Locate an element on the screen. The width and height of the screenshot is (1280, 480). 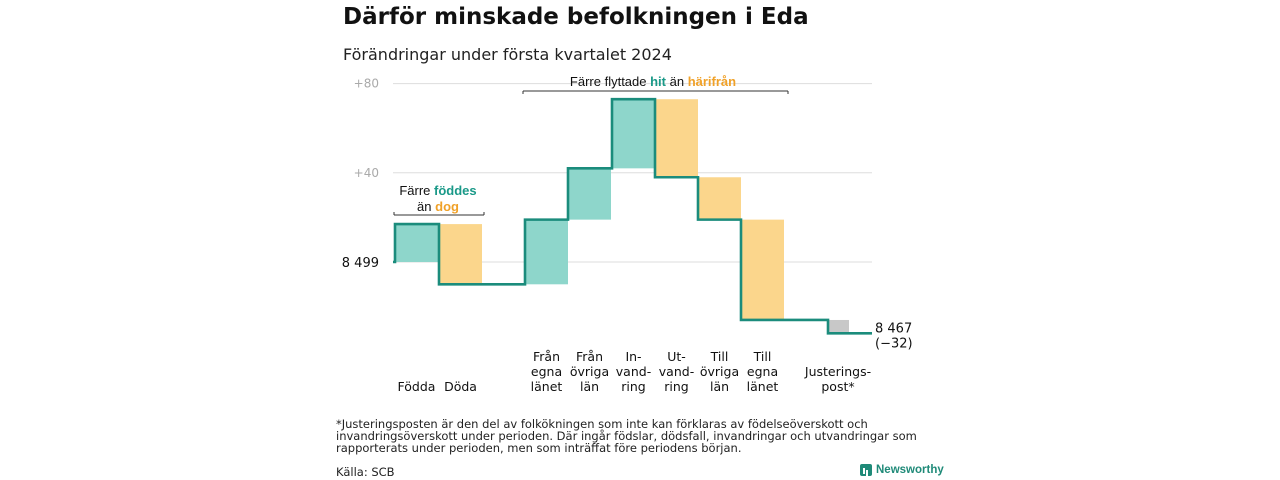
annotation-text: Färre föddes is located at coordinates (437, 190).